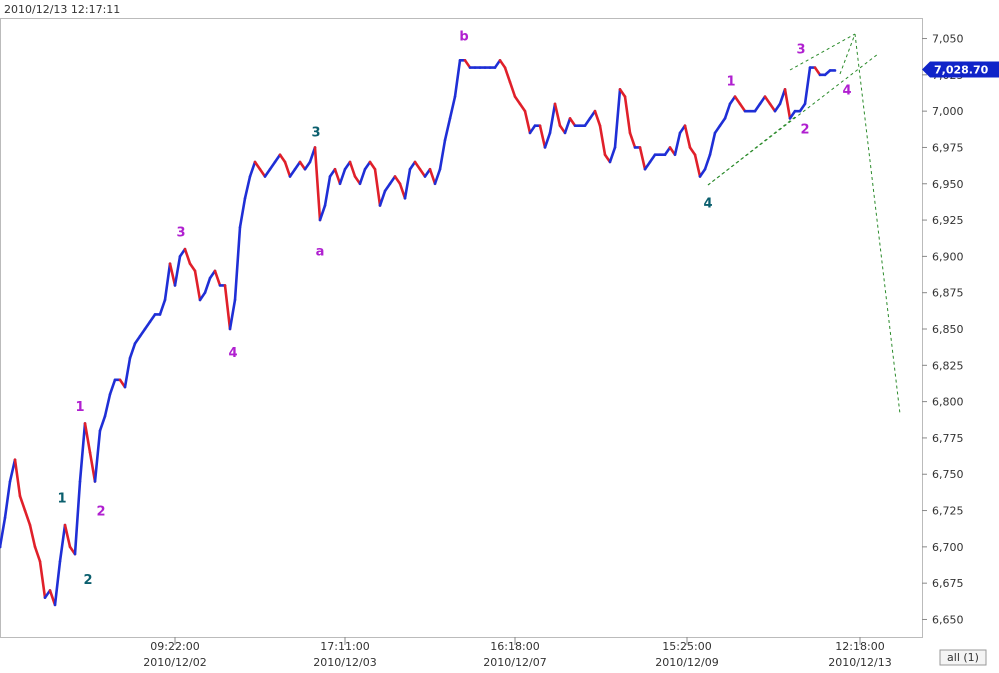 The image size is (999, 673). Describe the element at coordinates (948, 365) in the screenshot. I see `y-tick-label: 6,825` at that location.